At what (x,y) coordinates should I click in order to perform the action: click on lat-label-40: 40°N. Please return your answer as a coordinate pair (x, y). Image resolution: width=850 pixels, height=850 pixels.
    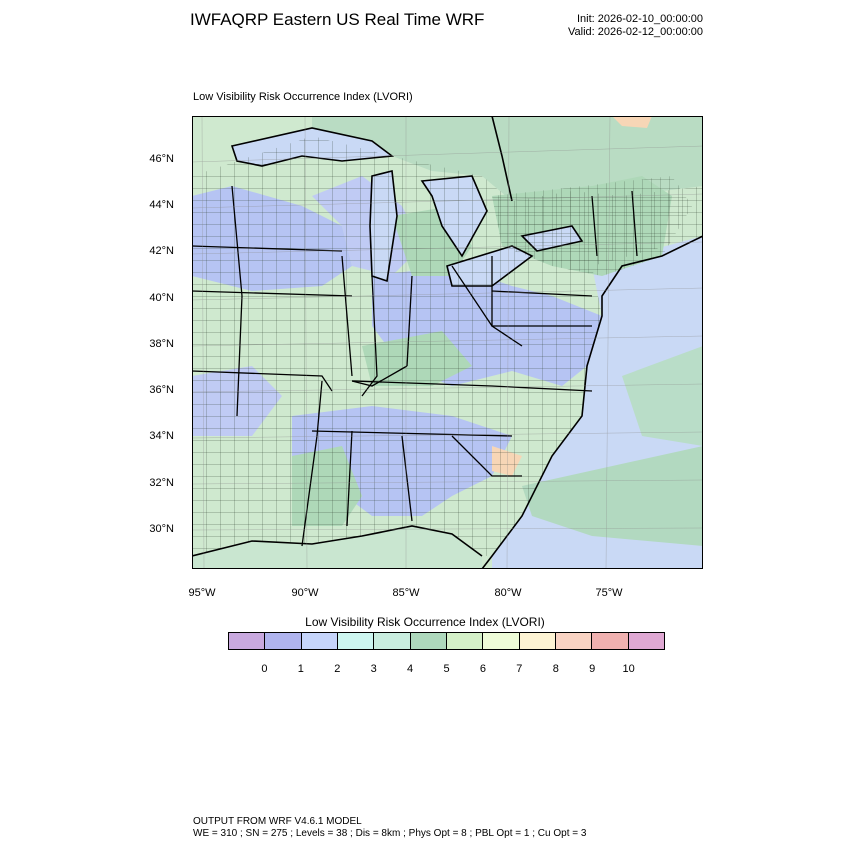
    Looking at the image, I should click on (161, 298).